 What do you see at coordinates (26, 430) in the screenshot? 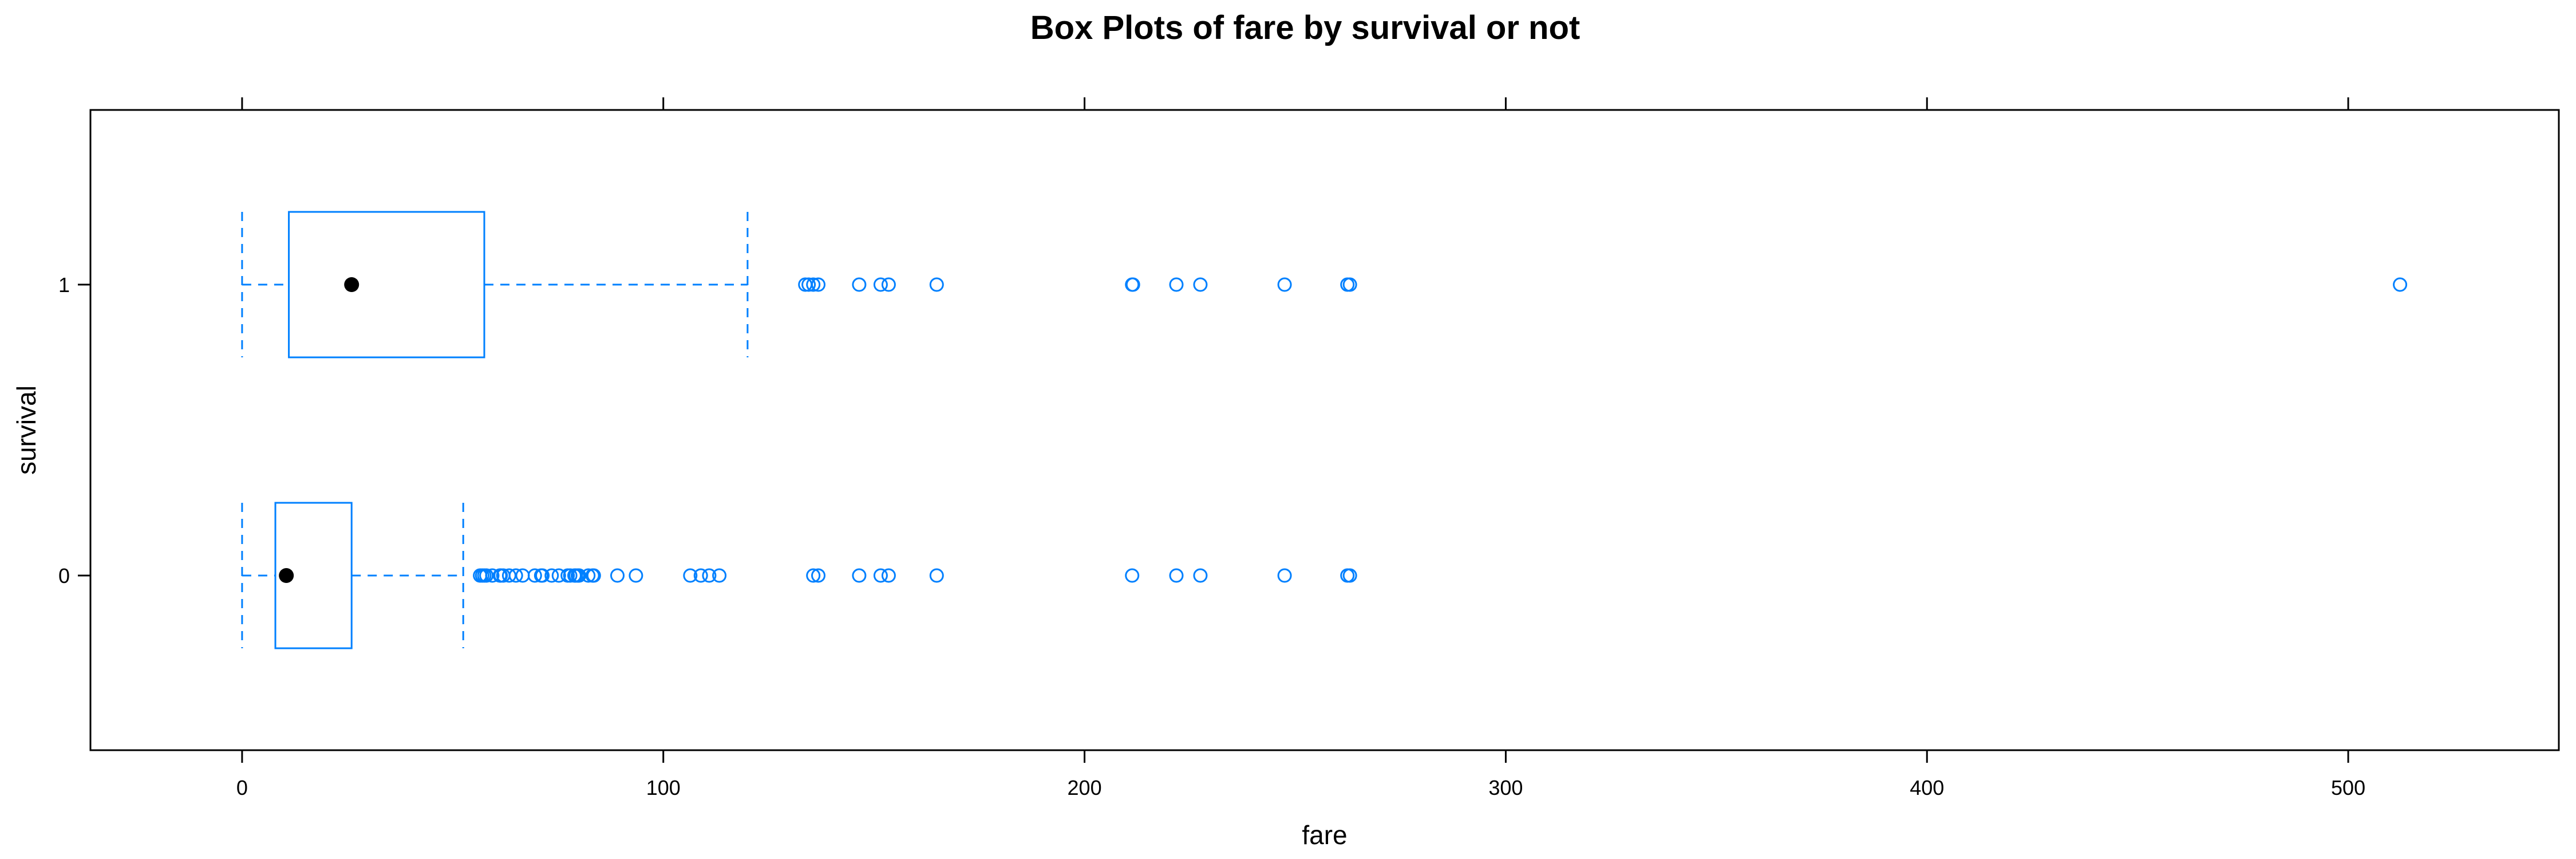
I see `y-axis-label: survival` at bounding box center [26, 430].